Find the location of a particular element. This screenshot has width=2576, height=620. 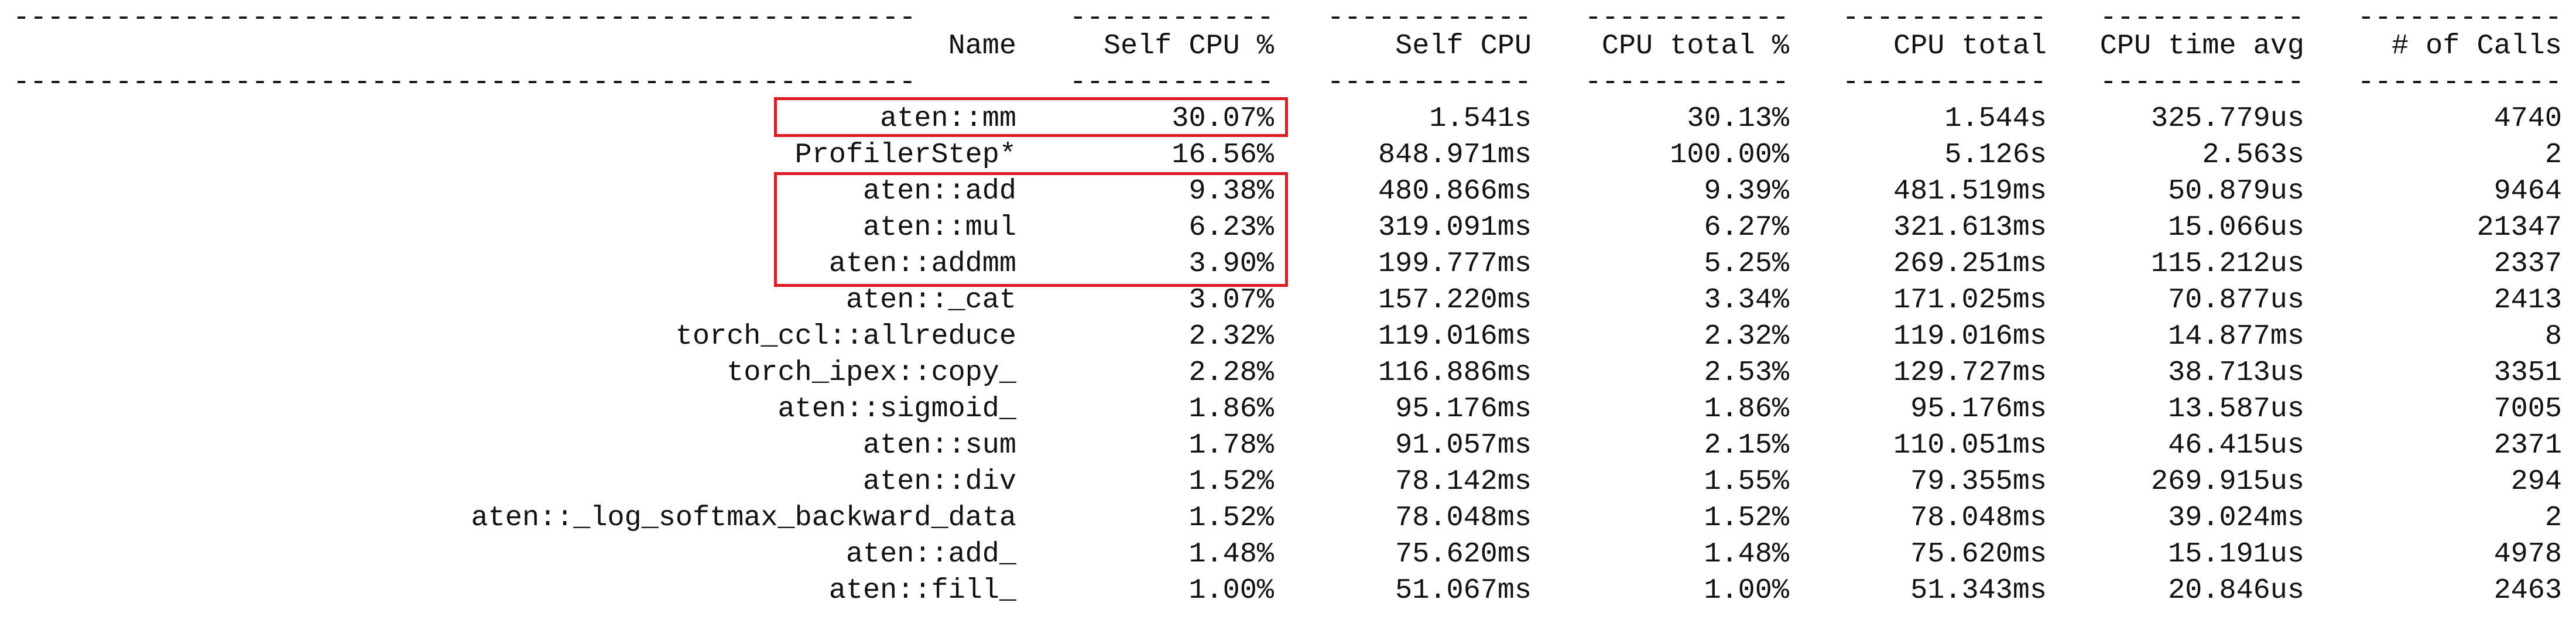

cpu-total: 79.355ms is located at coordinates (1978, 481).